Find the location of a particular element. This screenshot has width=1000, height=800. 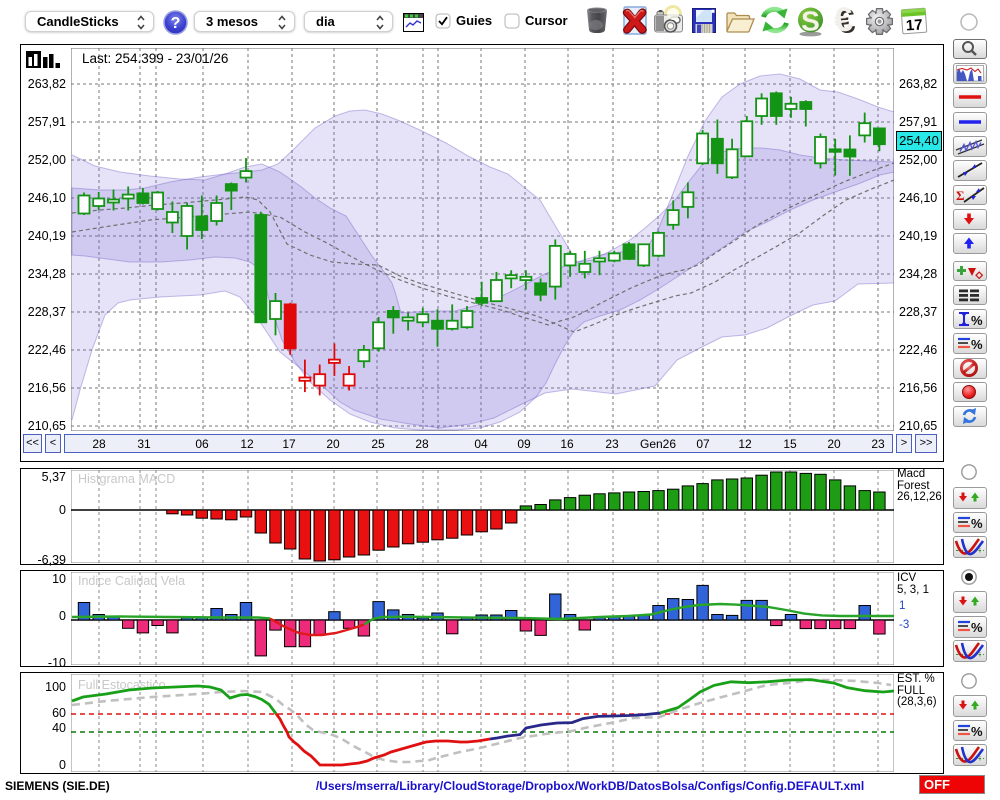

svg-text: Σ is located at coordinates (960, 195).